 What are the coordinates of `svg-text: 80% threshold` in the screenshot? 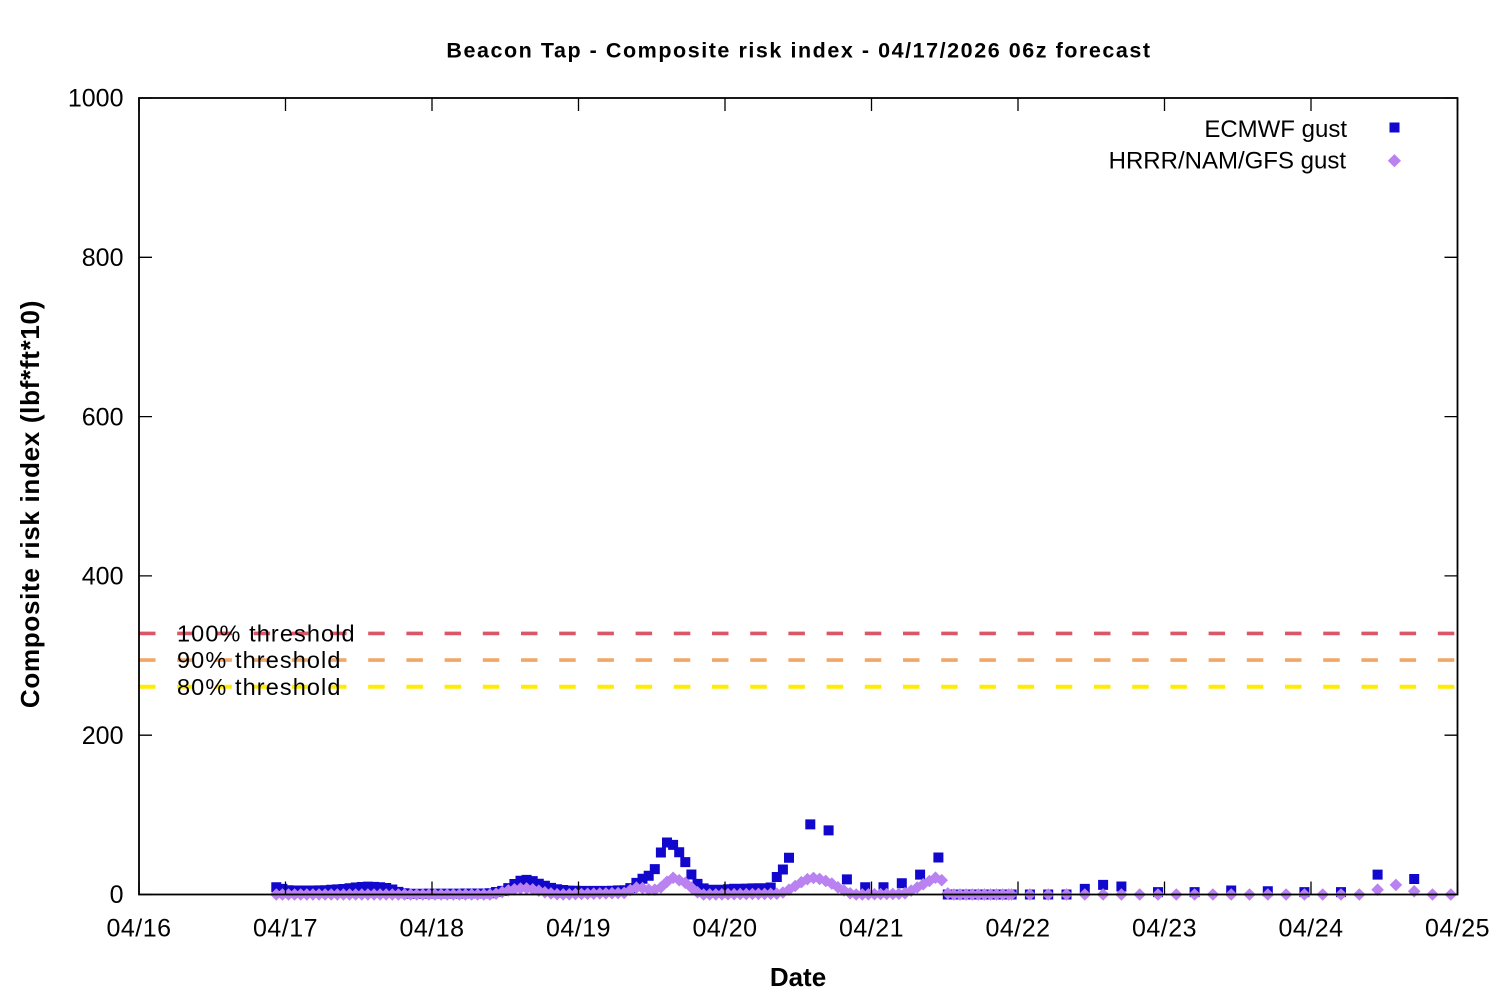 It's located at (259, 687).